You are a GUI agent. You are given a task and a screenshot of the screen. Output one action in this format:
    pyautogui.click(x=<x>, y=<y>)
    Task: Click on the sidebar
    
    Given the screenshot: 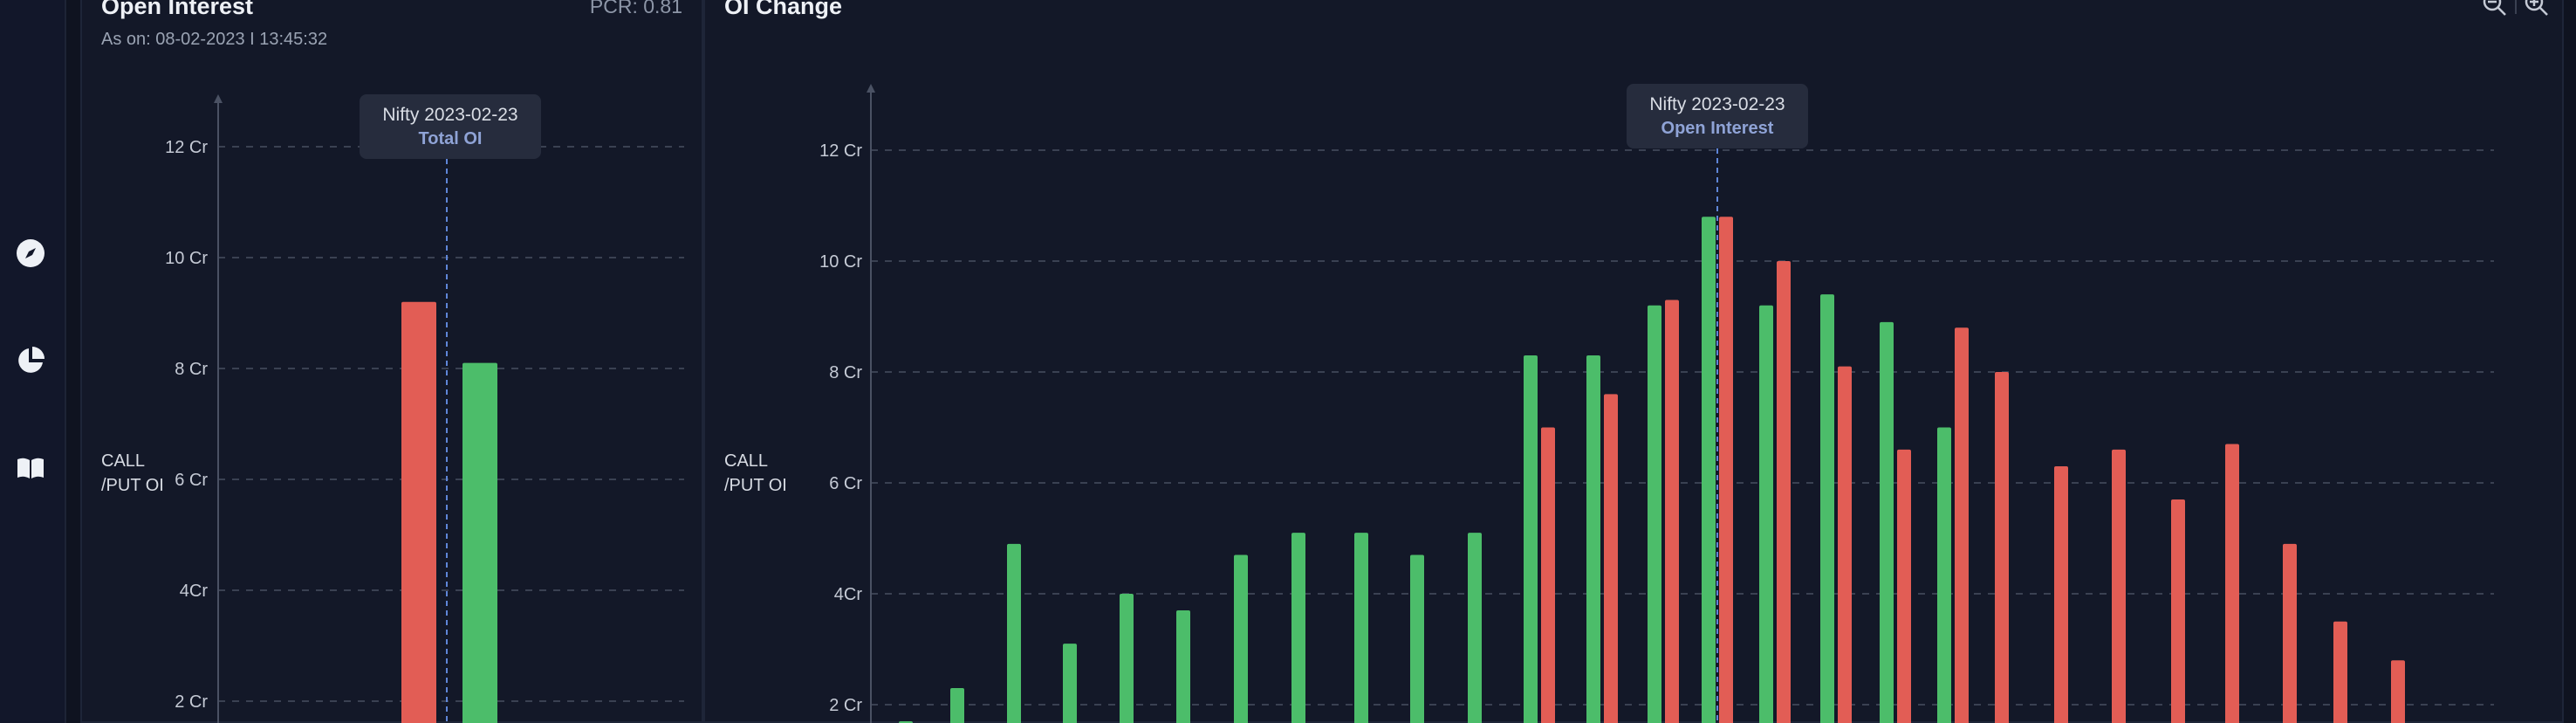 What is the action you would take?
    pyautogui.click(x=33, y=361)
    